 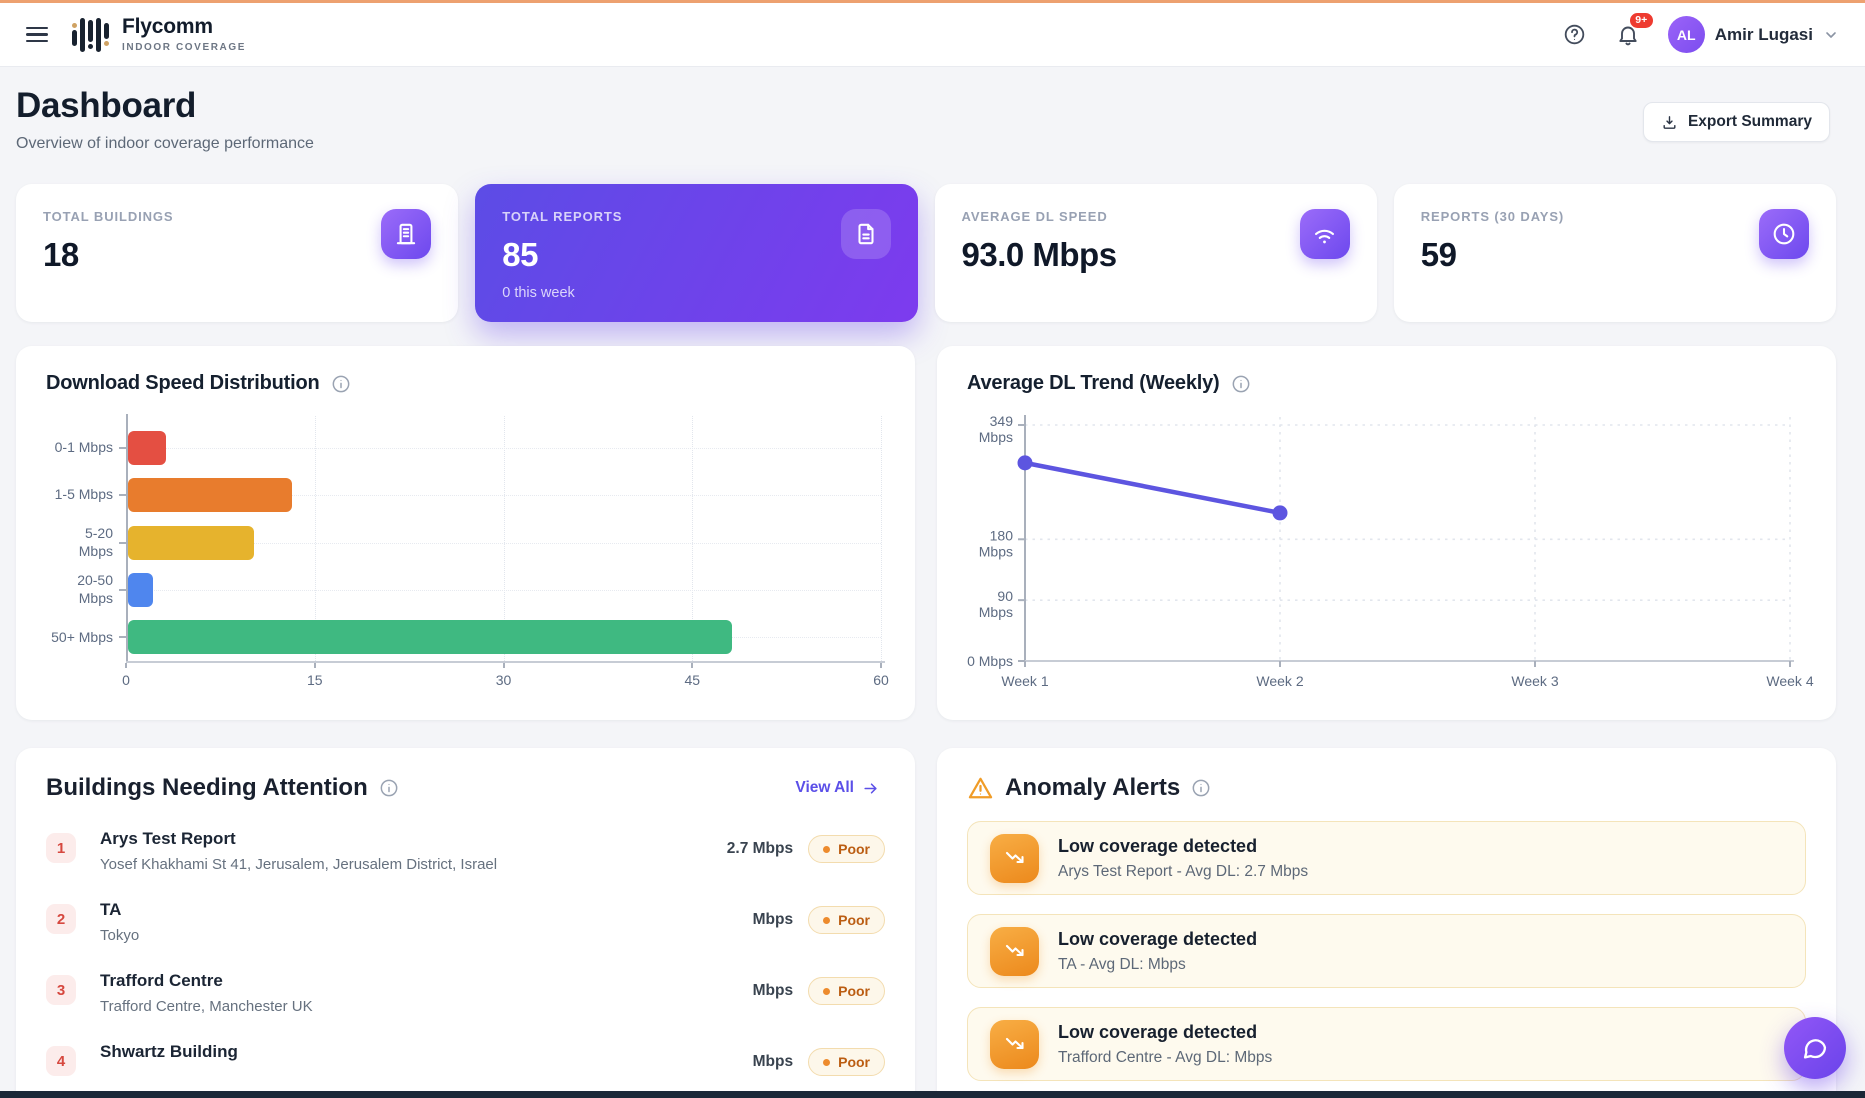 I want to click on svg-text: Week 3, so click(x=1534, y=681).